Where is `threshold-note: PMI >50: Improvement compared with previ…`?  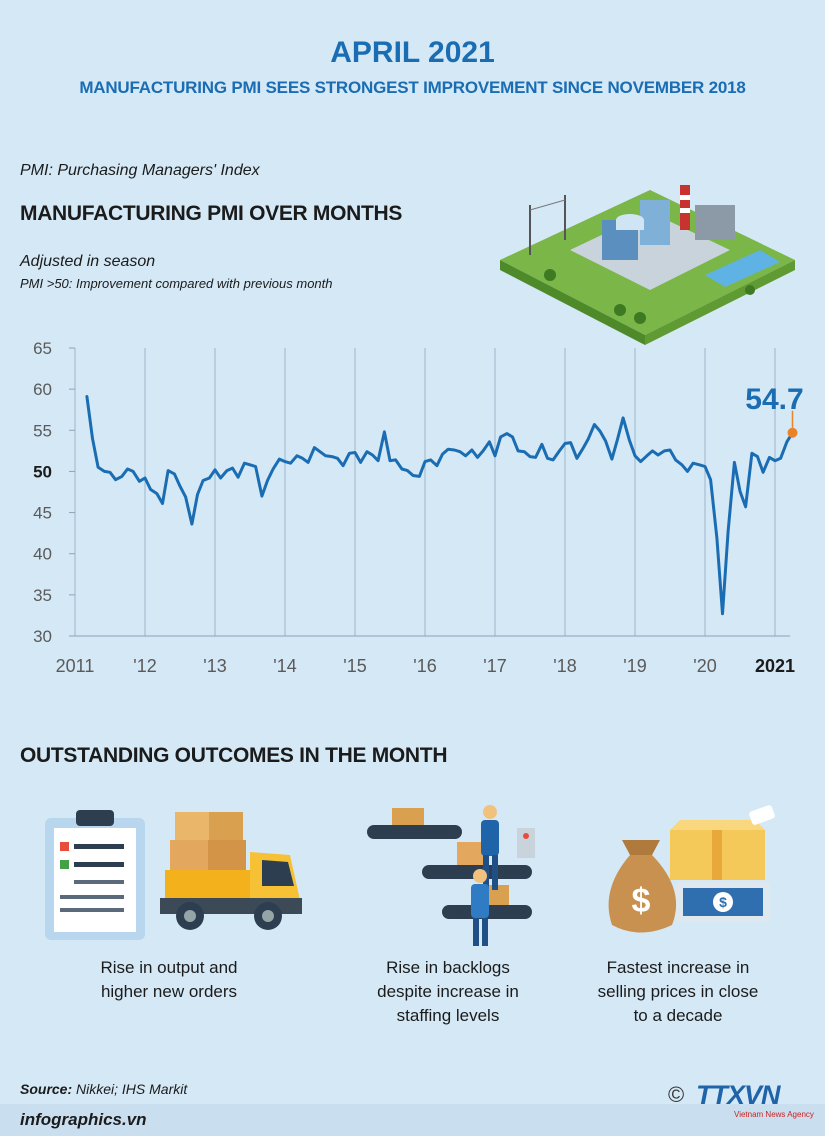 threshold-note: PMI >50: Improvement compared with previ… is located at coordinates (176, 283).